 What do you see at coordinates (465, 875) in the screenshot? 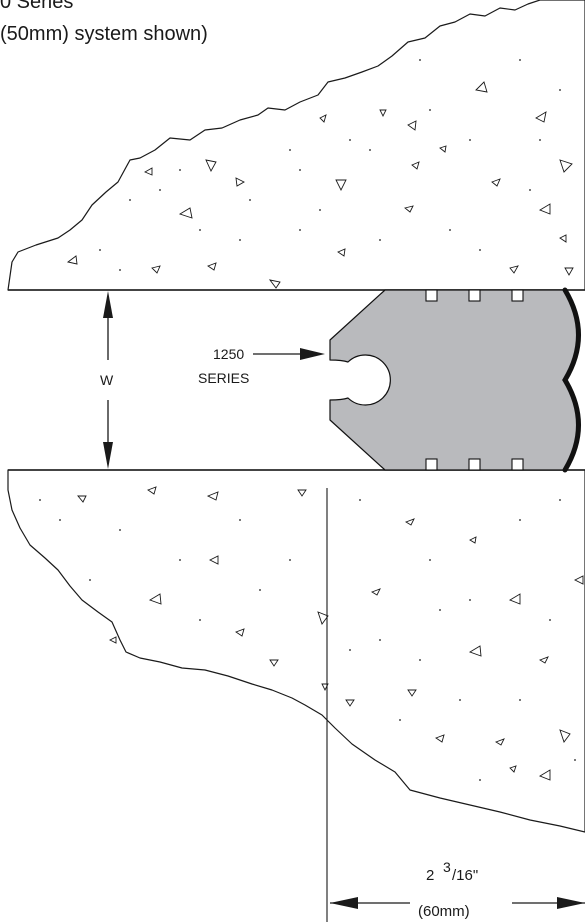
I see `depth-value-denominator: /16"` at bounding box center [465, 875].